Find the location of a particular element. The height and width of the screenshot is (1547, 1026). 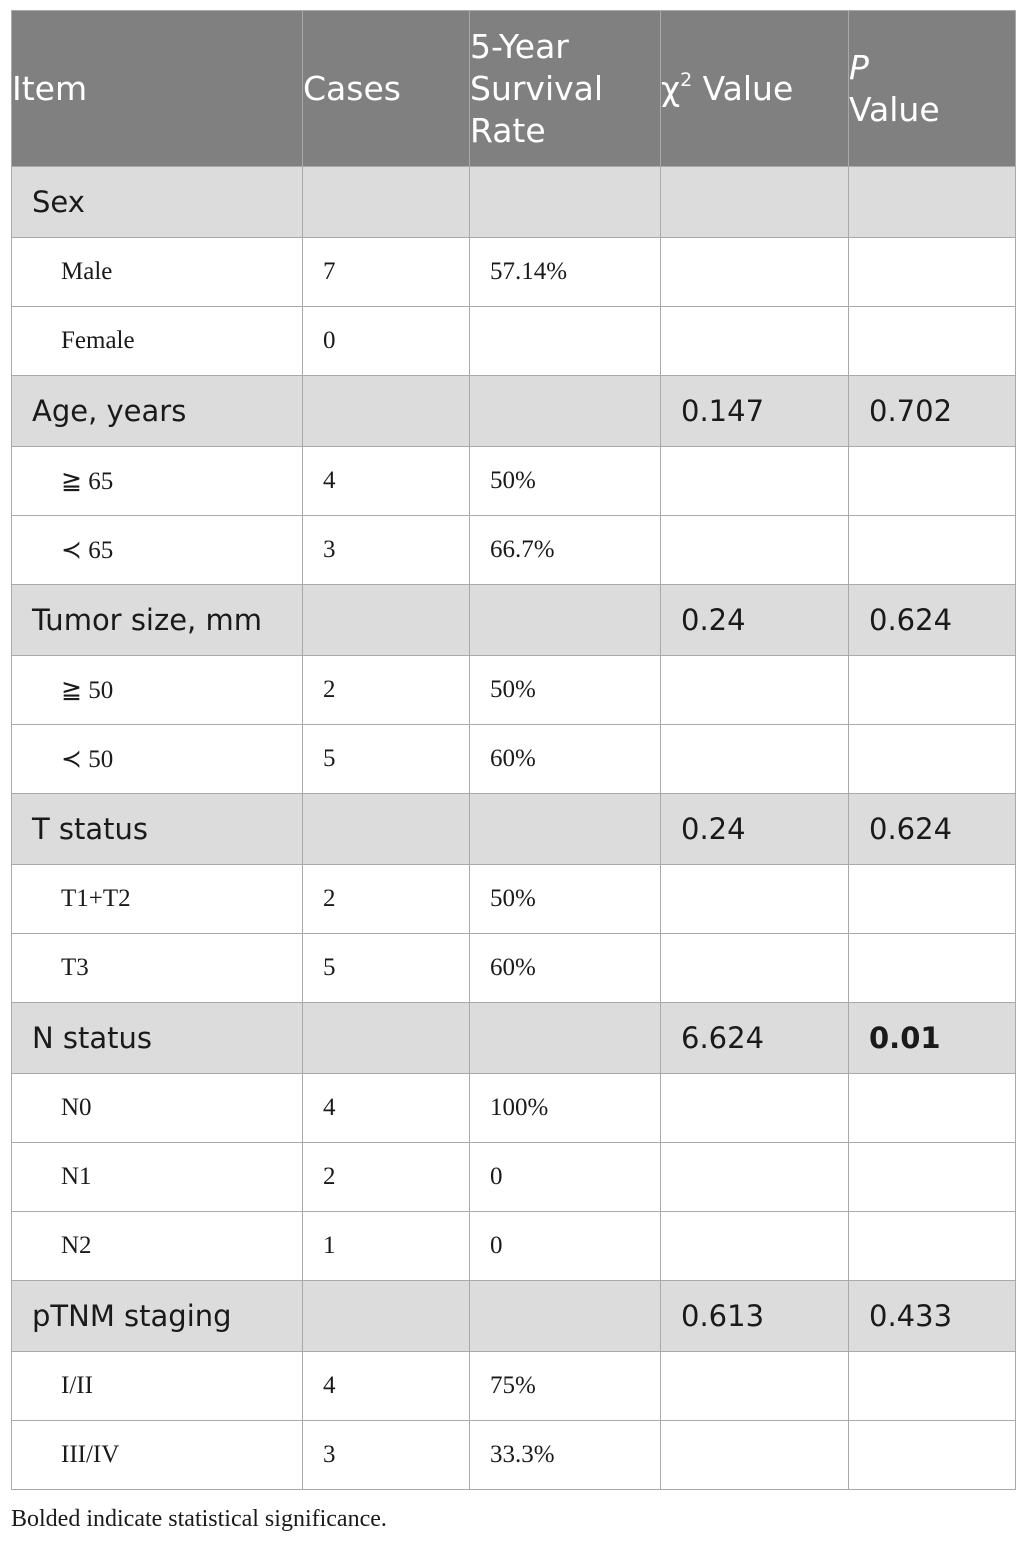

item-label-cell: T1+T2 is located at coordinates (157, 899).